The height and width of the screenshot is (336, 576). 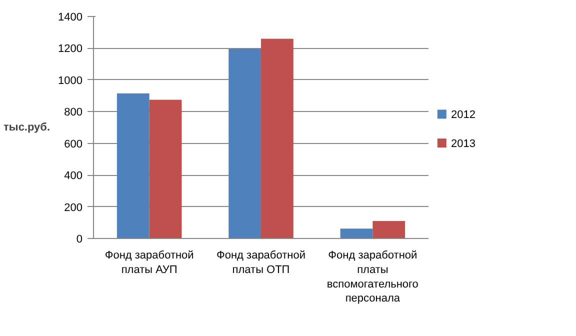 I want to click on x-tick-label: Фонд заработной платы вспомогательного персонала, so click(x=372, y=277).